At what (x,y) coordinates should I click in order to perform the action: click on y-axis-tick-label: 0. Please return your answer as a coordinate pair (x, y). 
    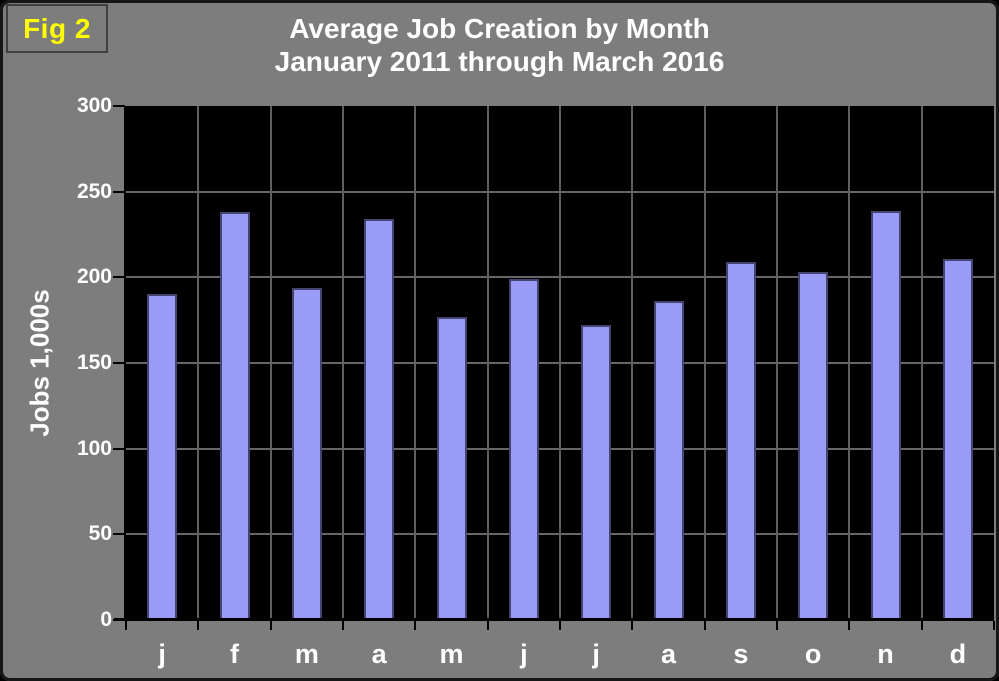
    Looking at the image, I should click on (106, 619).